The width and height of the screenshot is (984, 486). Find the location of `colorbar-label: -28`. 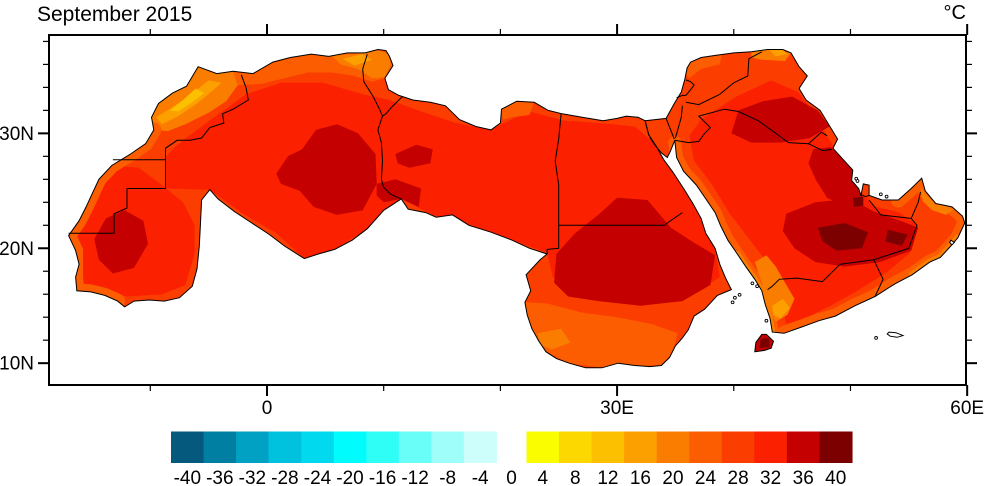

colorbar-label: -28 is located at coordinates (284, 477).